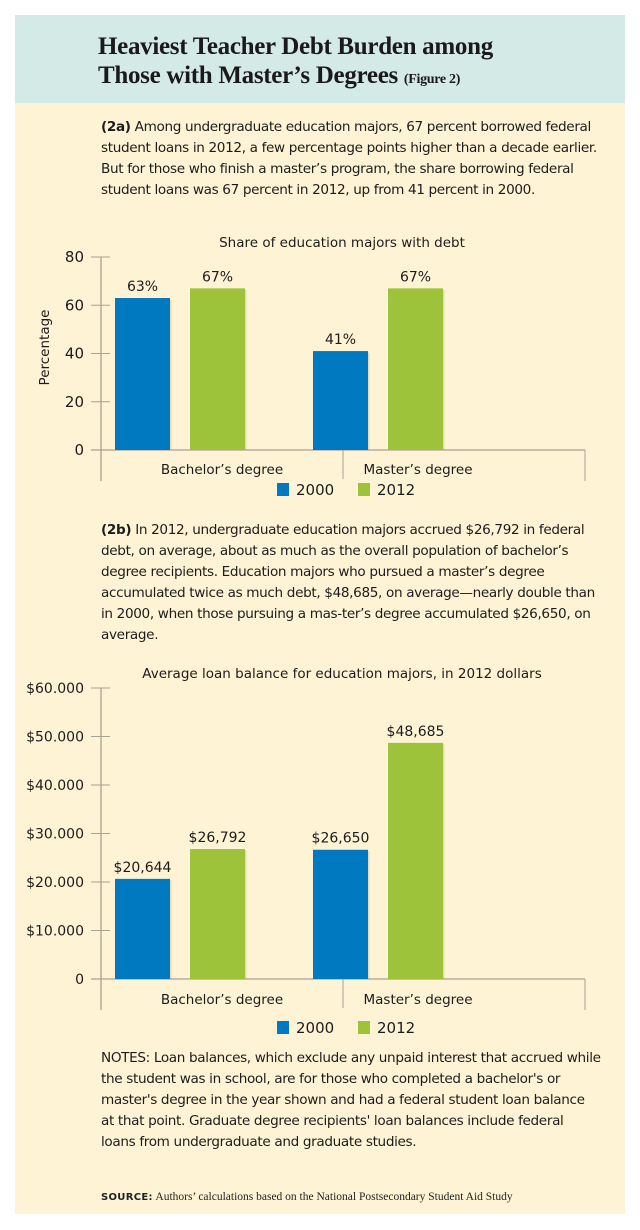 The height and width of the screenshot is (1230, 640). Describe the element at coordinates (143, 868) in the screenshot. I see `data-label: $20,644` at that location.